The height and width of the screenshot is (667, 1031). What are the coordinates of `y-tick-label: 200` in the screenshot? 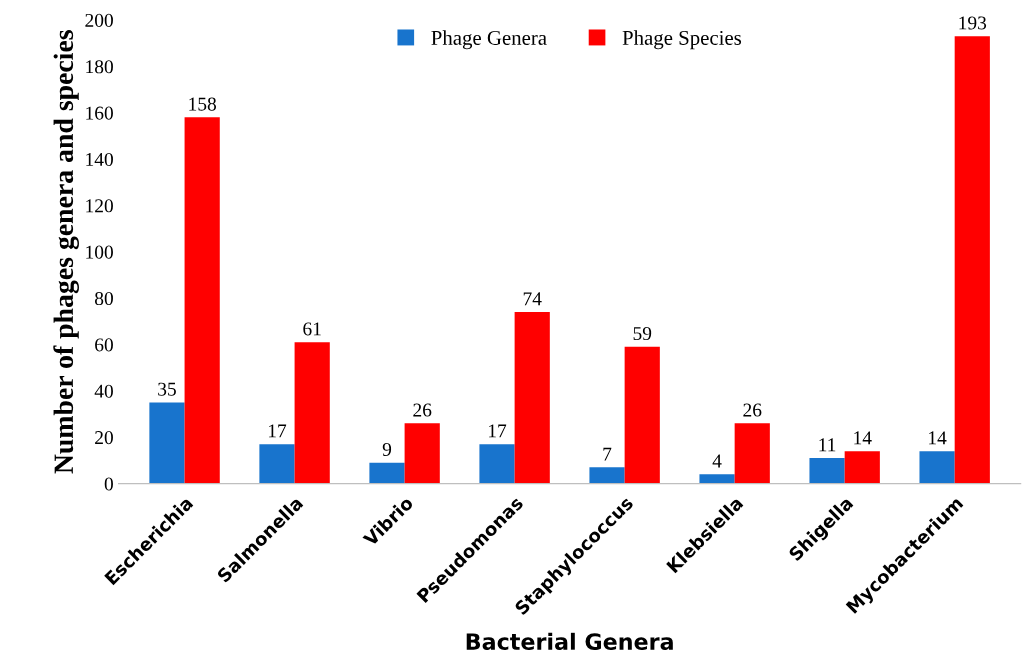 It's located at (99, 20).